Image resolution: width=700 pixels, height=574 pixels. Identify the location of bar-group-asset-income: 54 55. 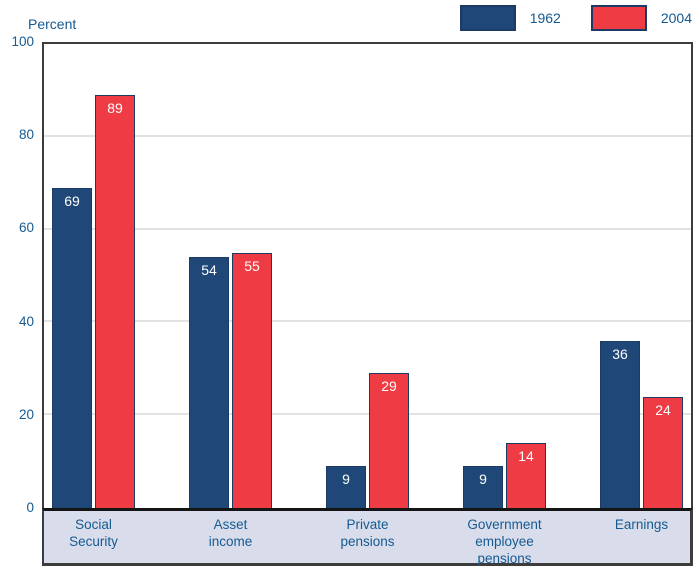
(230, 276).